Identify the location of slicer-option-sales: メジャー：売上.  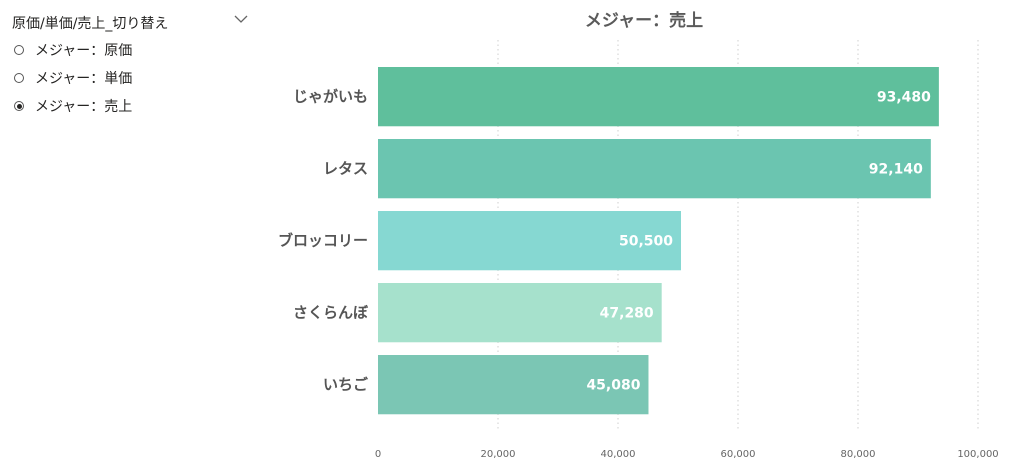
(73, 106).